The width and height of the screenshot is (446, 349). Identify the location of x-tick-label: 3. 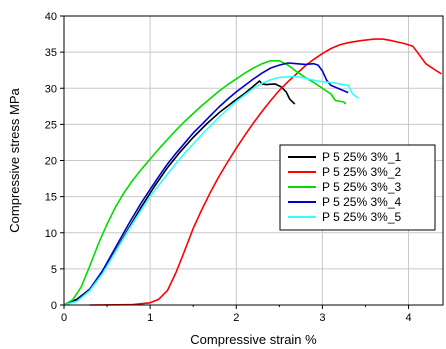
(322, 318).